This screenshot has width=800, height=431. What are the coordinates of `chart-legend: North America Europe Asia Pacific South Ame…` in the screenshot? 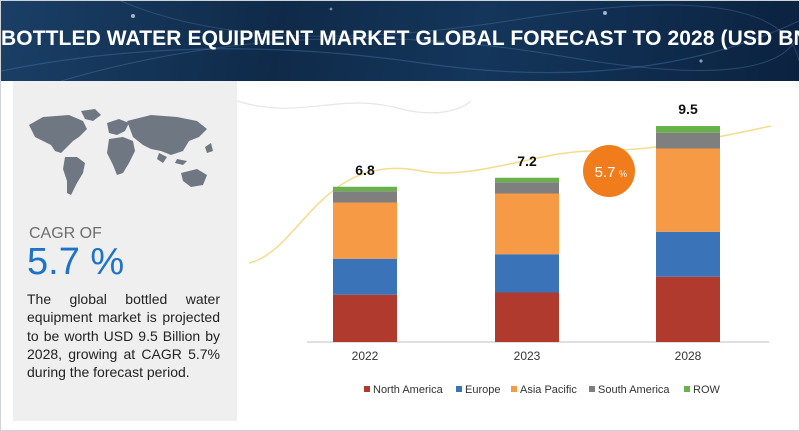 It's located at (542, 390).